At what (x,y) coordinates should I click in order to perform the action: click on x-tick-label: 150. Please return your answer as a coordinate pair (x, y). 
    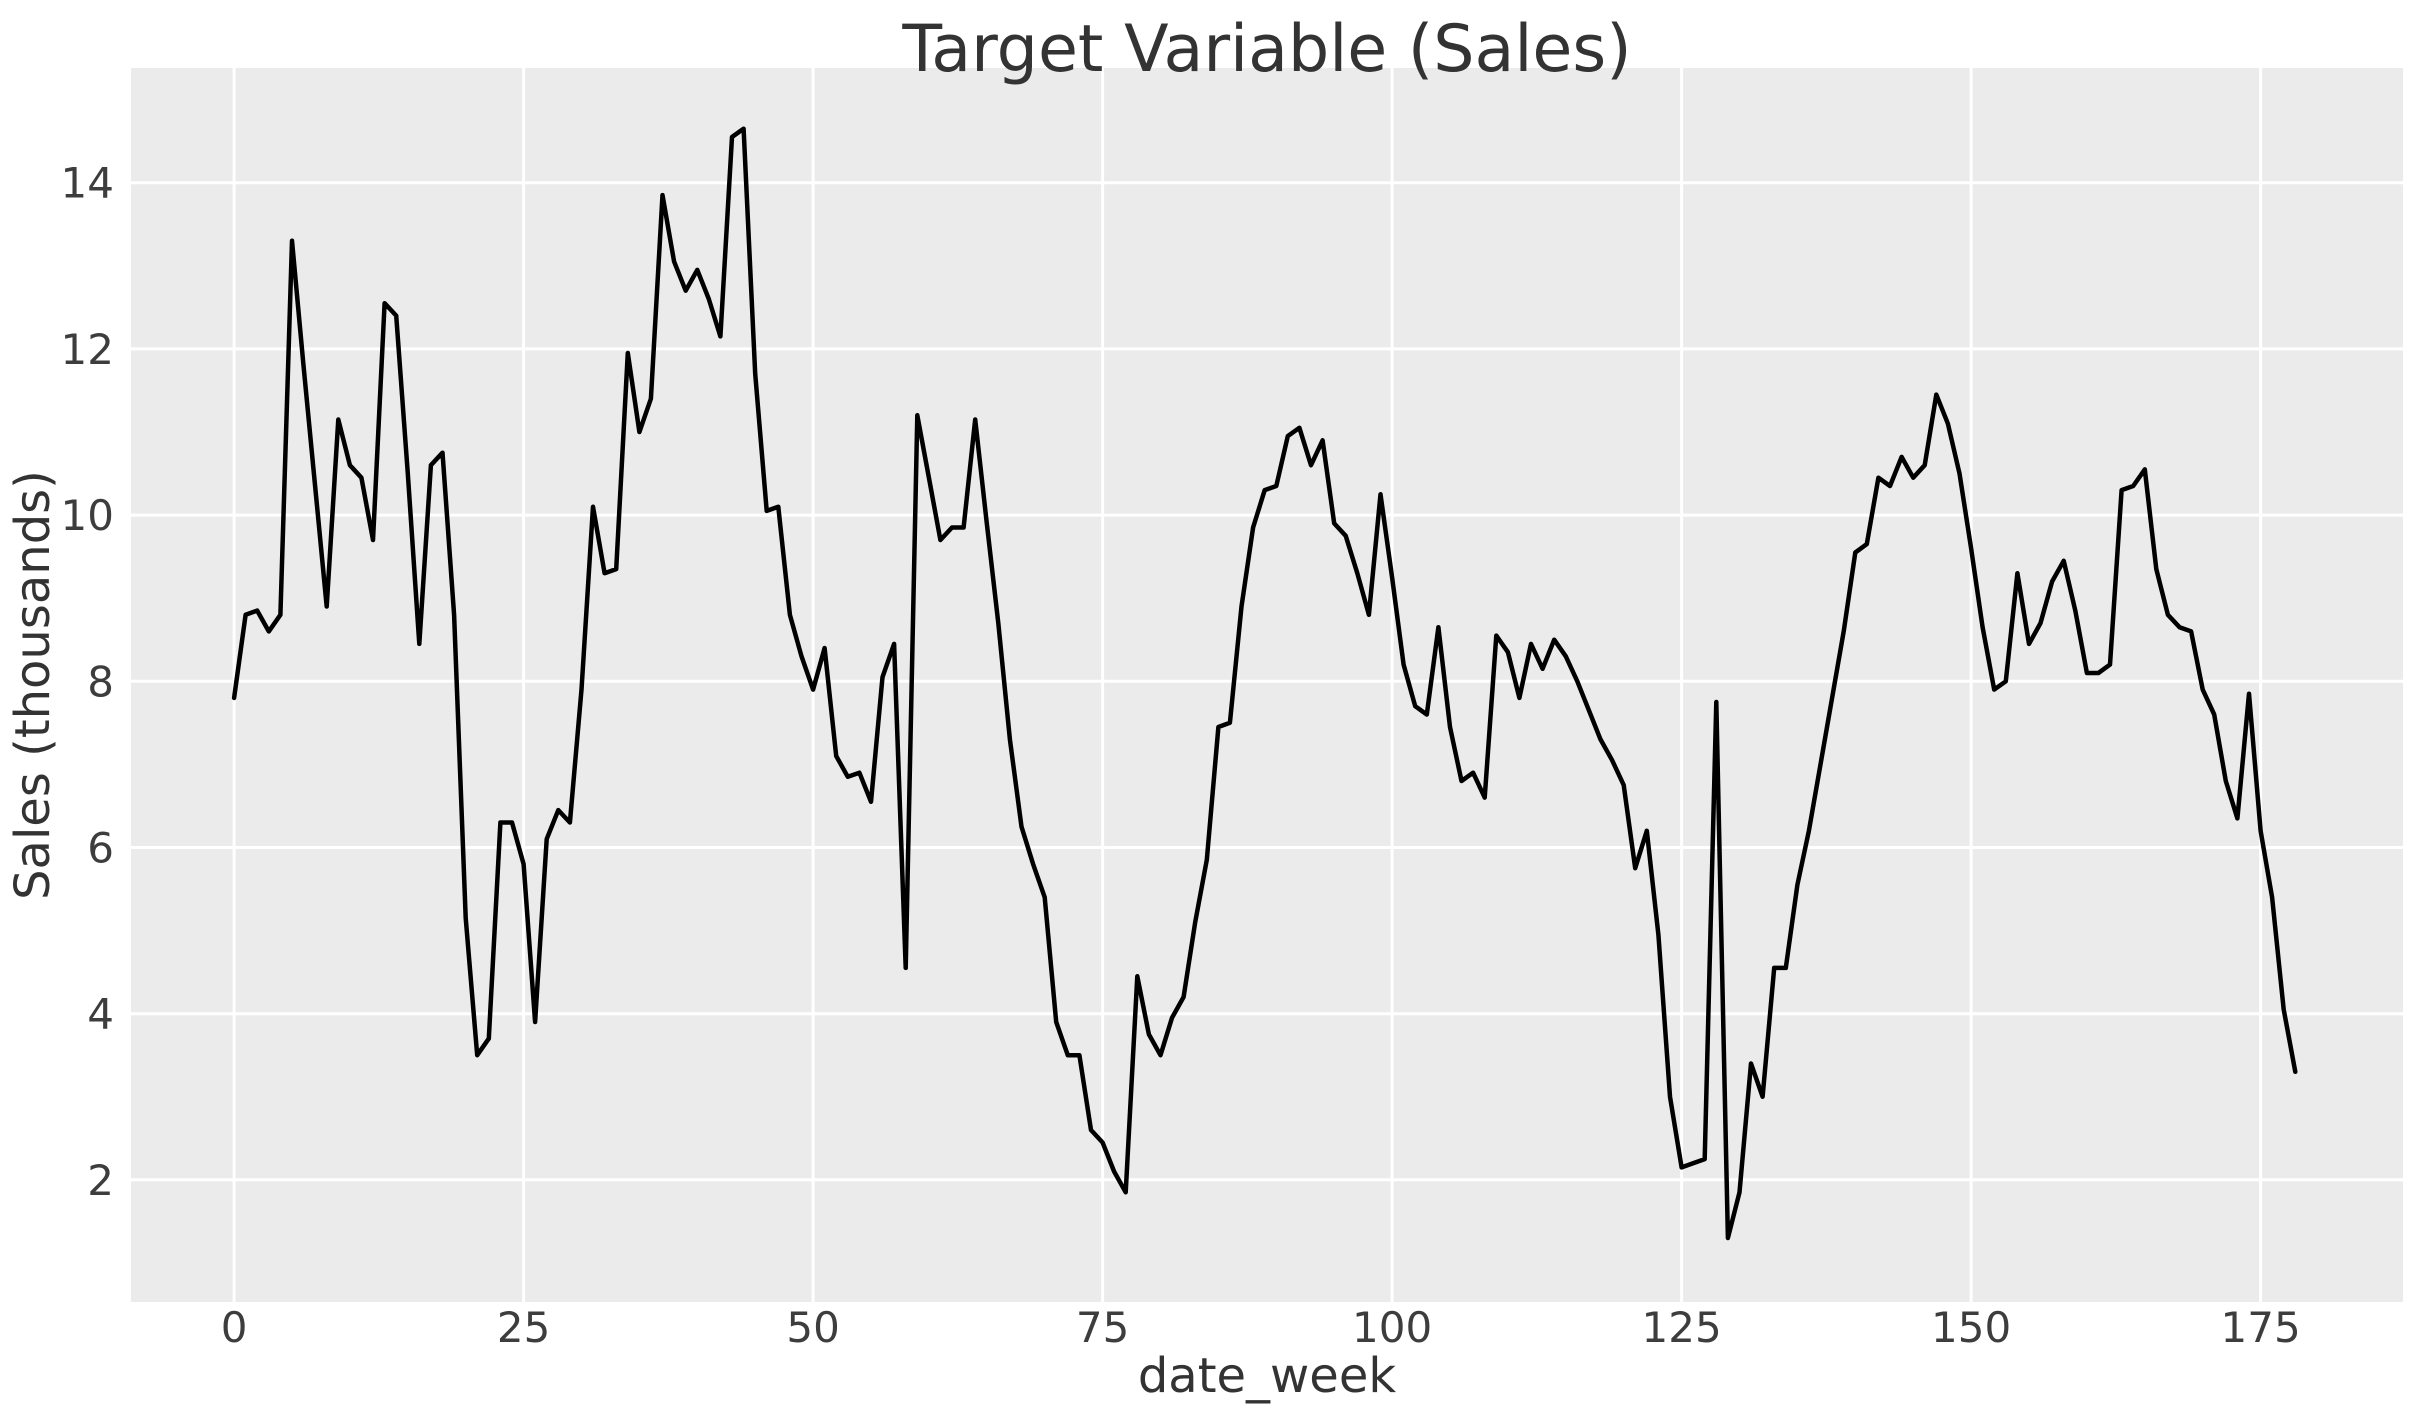
    Looking at the image, I should click on (1971, 1327).